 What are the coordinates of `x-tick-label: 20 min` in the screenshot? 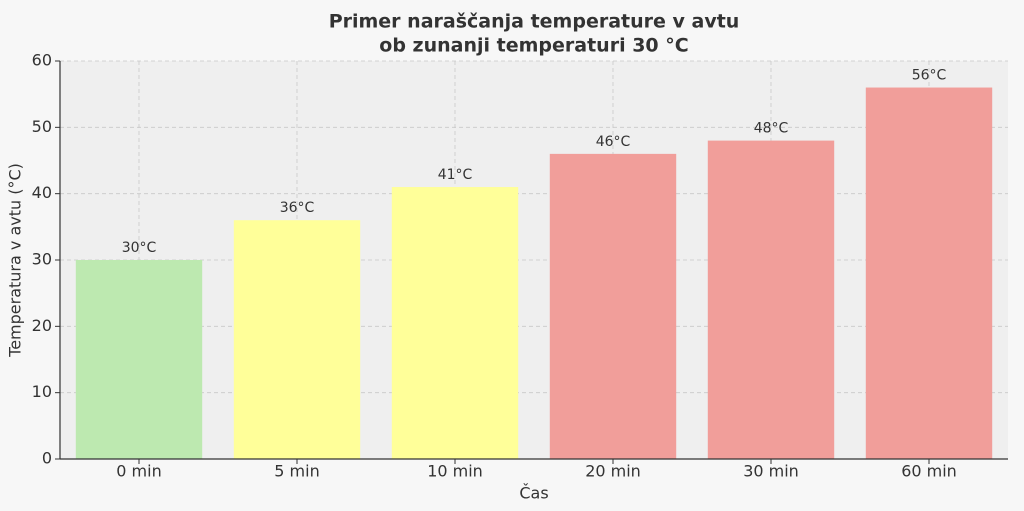 It's located at (613, 471).